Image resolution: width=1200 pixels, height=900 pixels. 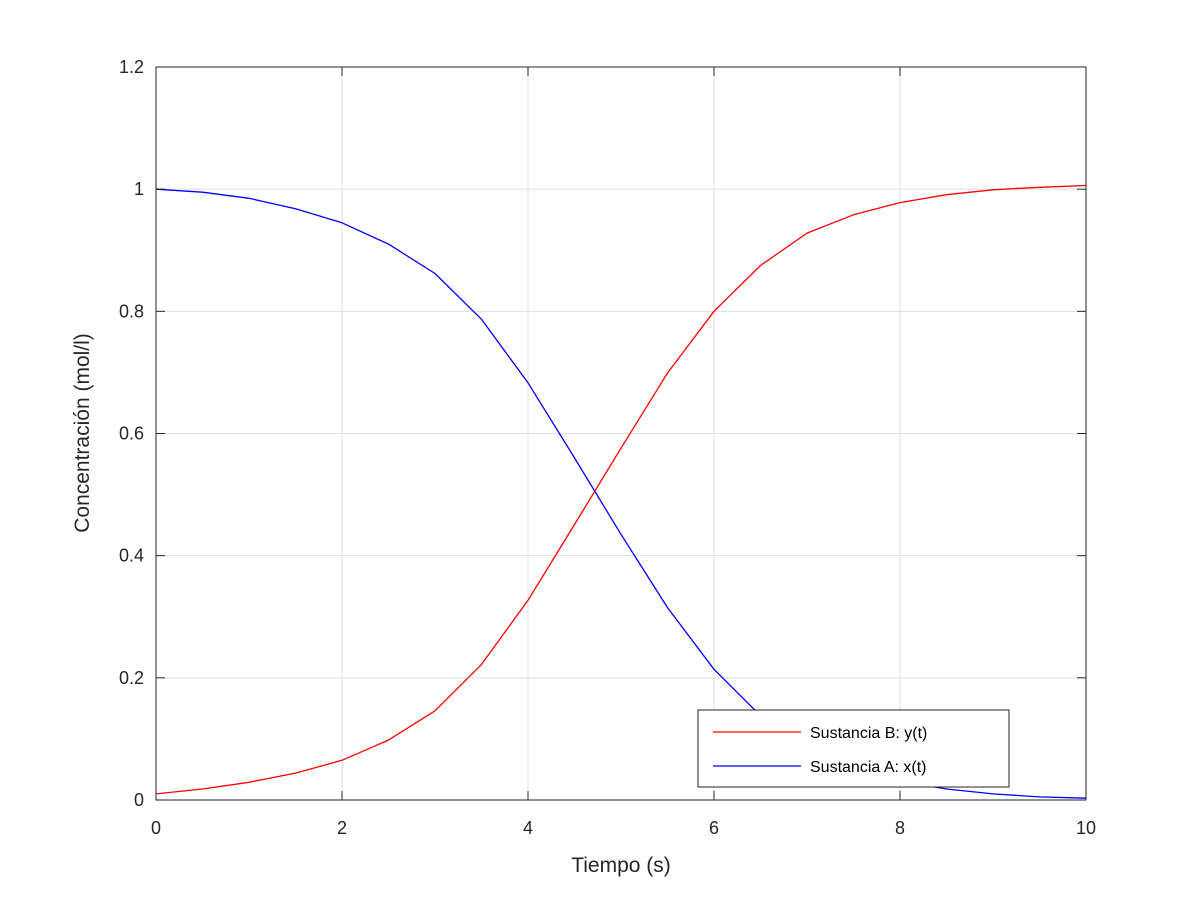 I want to click on y-tick-labels: 0 0.2 0.4 0.6 0.8 1 1.2, so click(x=131, y=433).